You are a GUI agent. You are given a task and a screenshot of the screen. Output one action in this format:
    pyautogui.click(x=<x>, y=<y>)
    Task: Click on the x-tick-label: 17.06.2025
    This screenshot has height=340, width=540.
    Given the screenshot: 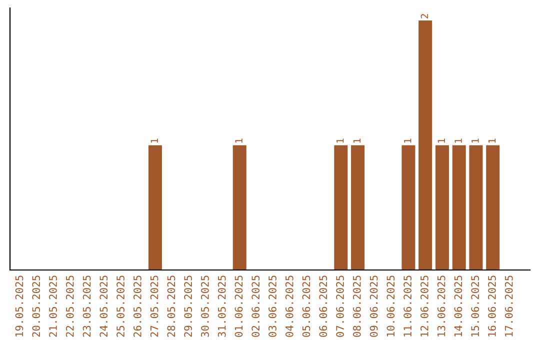 What is the action you would take?
    pyautogui.click(x=508, y=306)
    